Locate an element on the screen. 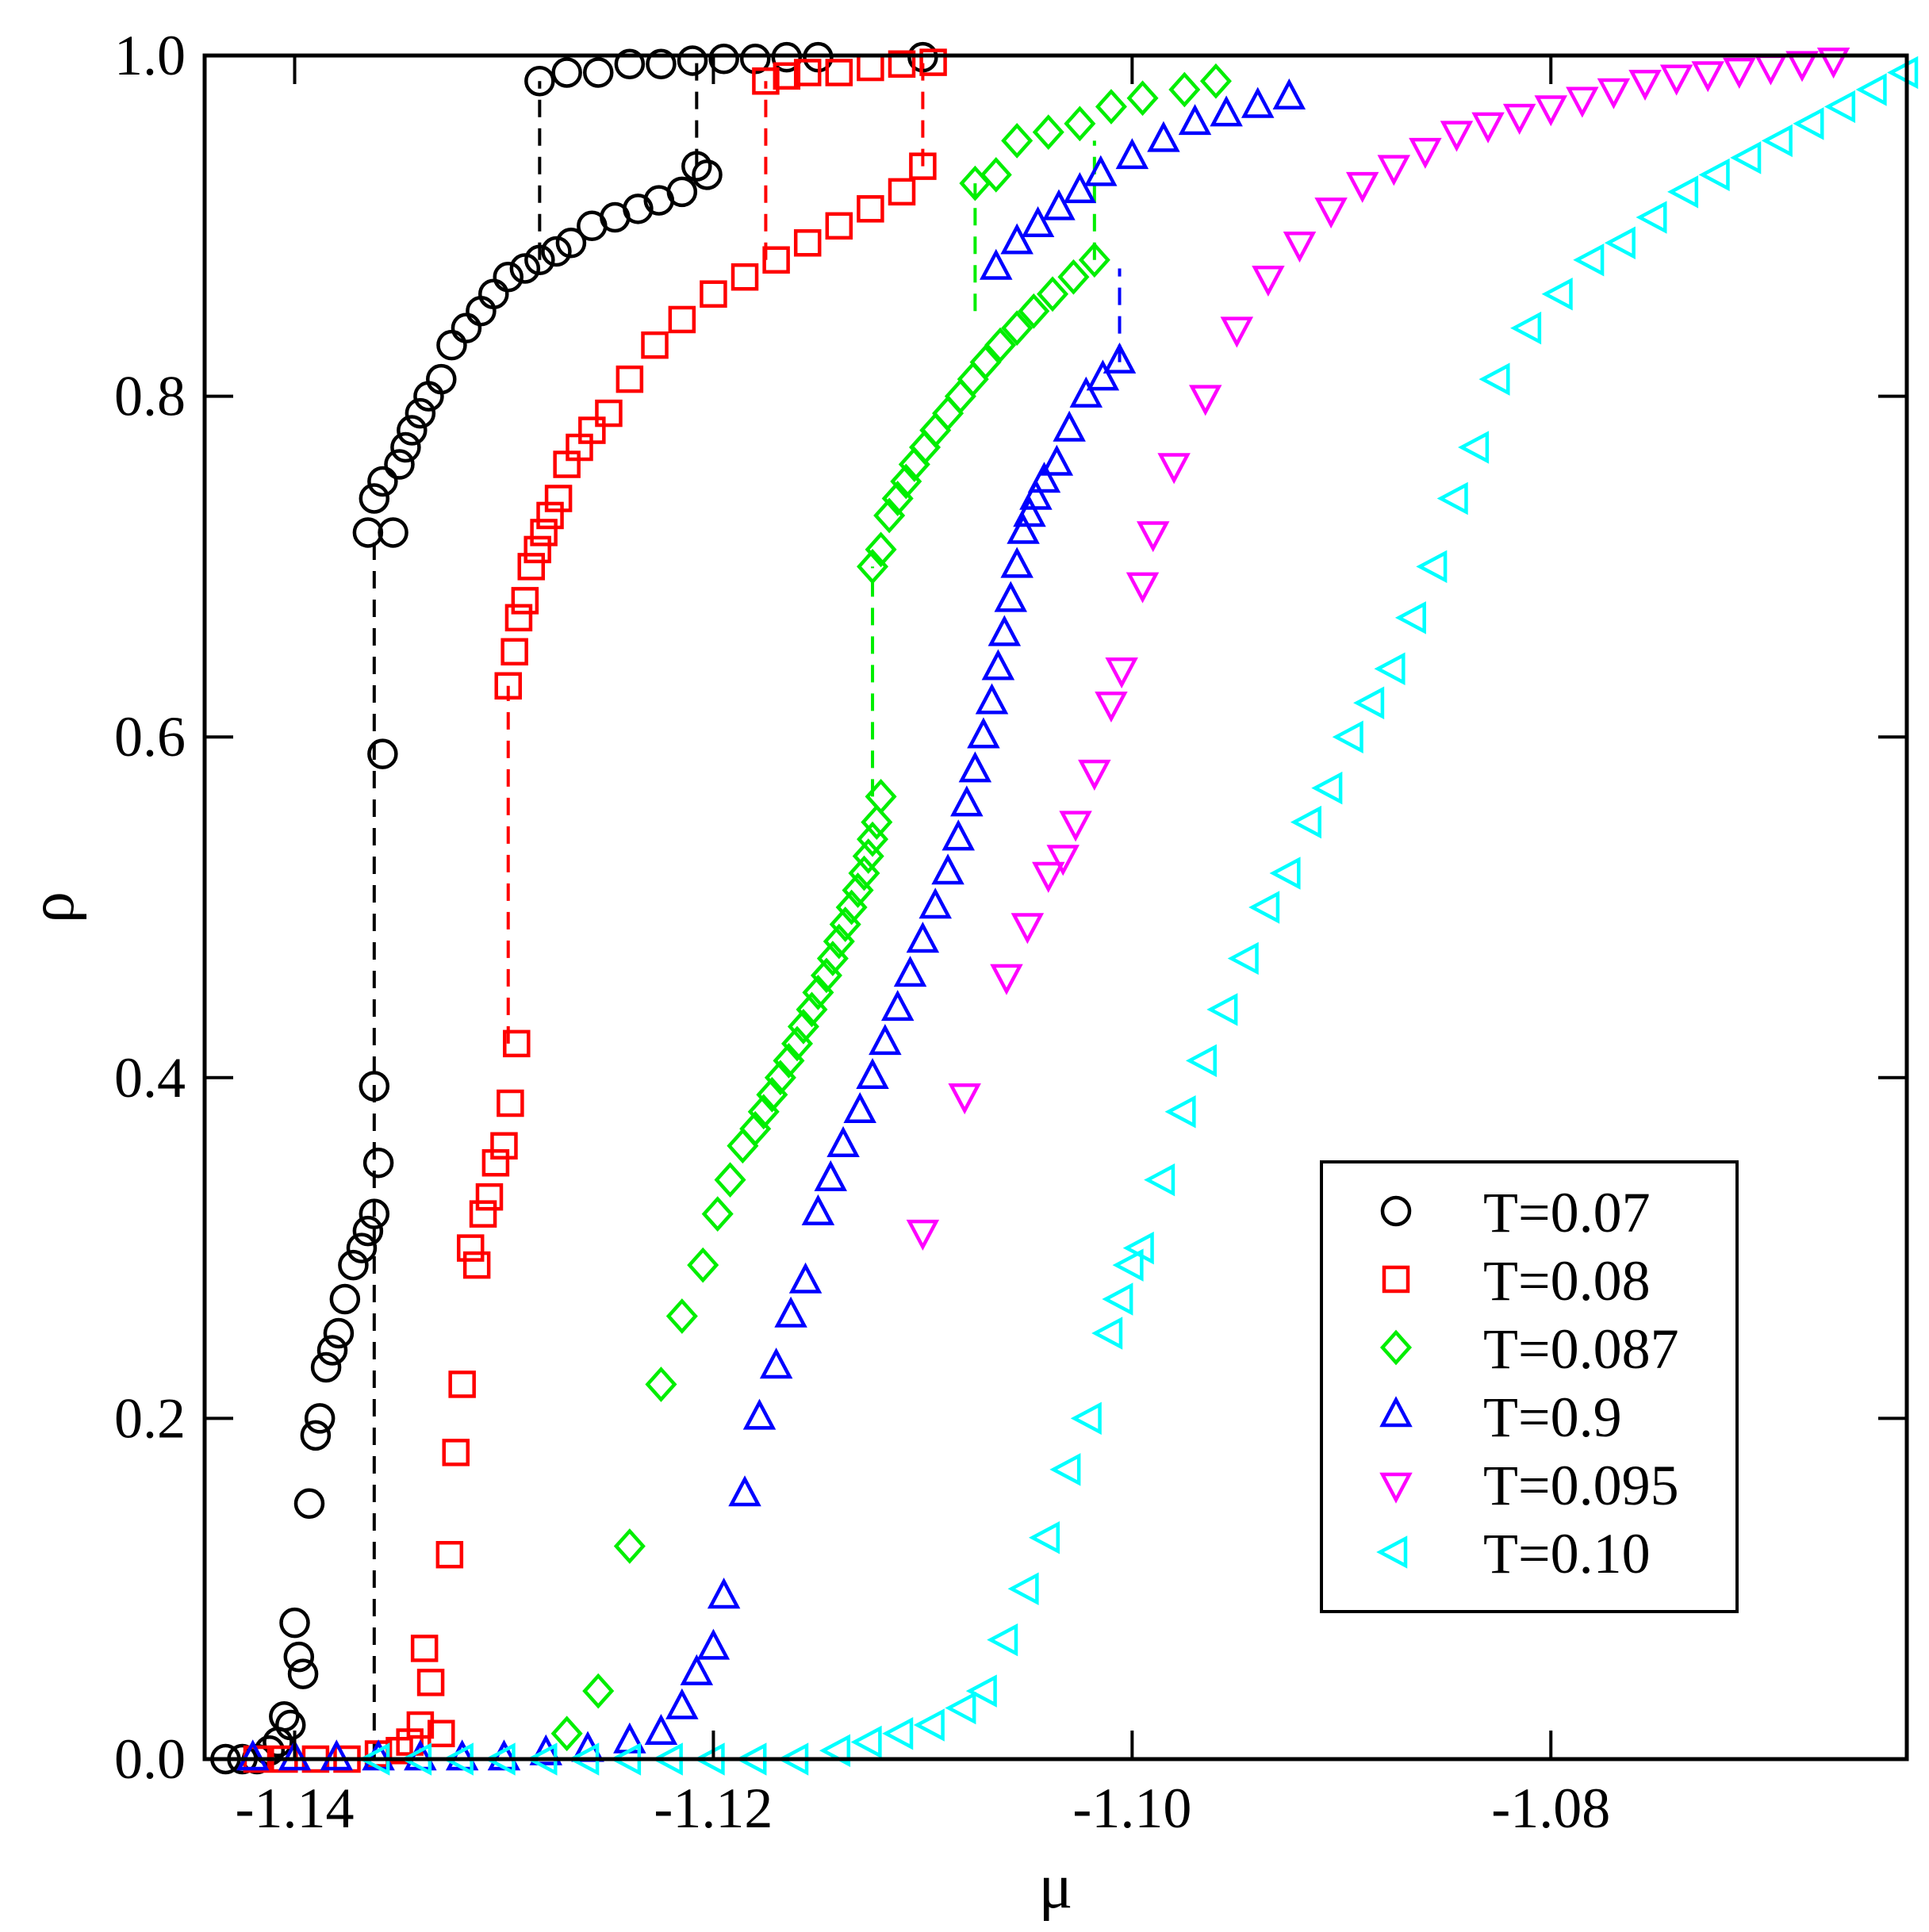 The image size is (1929, 1932). x-tick-label: -1.14 is located at coordinates (295, 1809).